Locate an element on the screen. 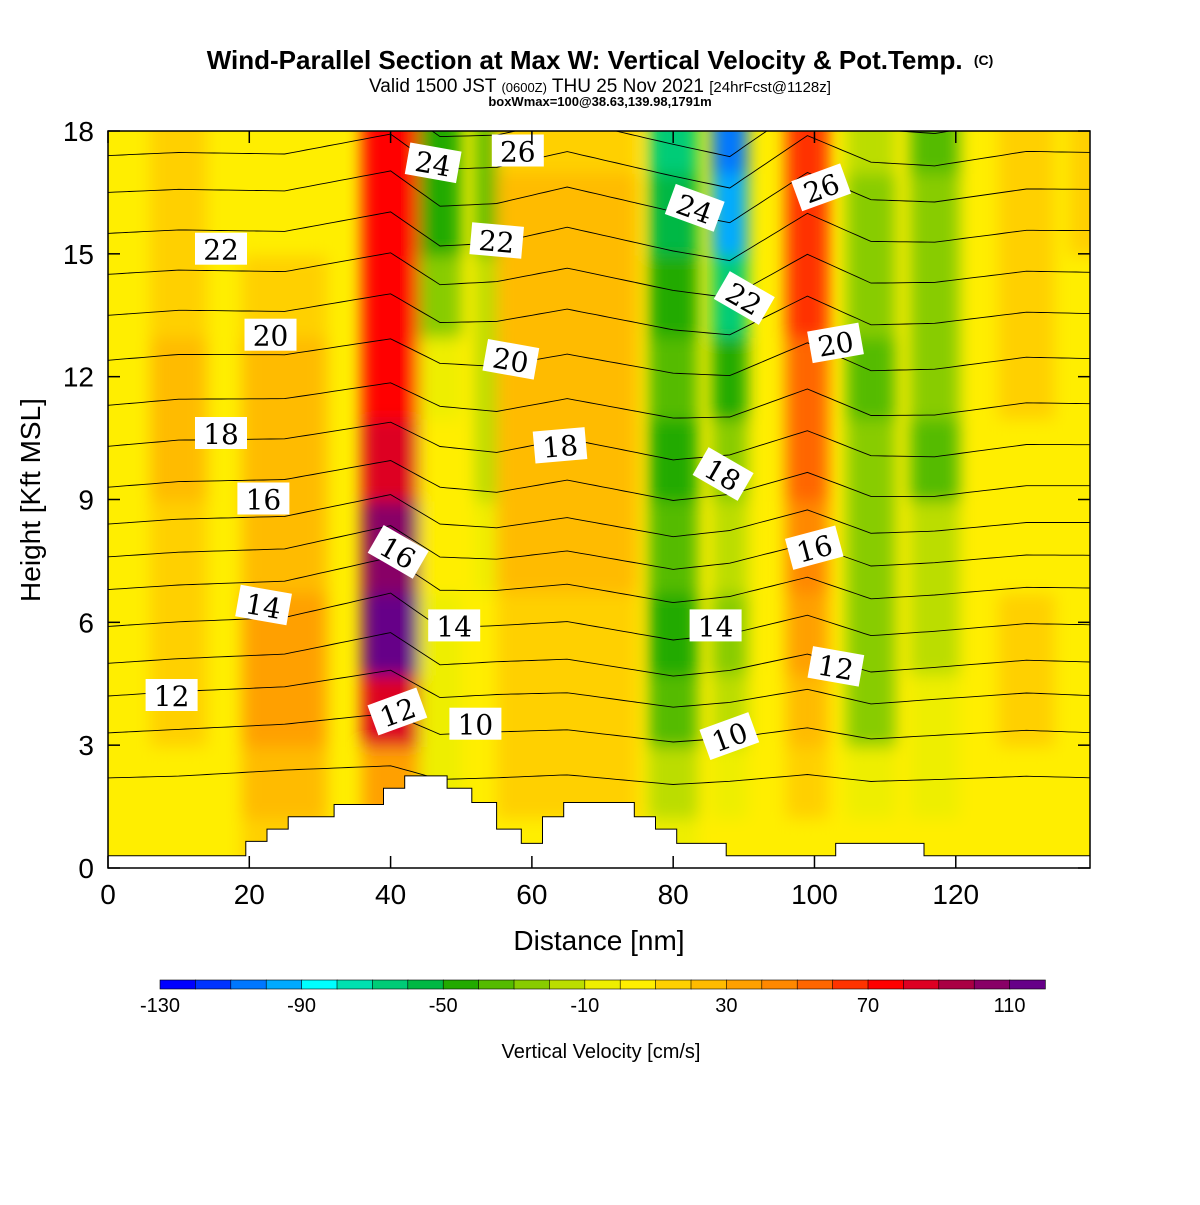 The image size is (1200, 1205). theta-label-text: 22 is located at coordinates (221, 250).